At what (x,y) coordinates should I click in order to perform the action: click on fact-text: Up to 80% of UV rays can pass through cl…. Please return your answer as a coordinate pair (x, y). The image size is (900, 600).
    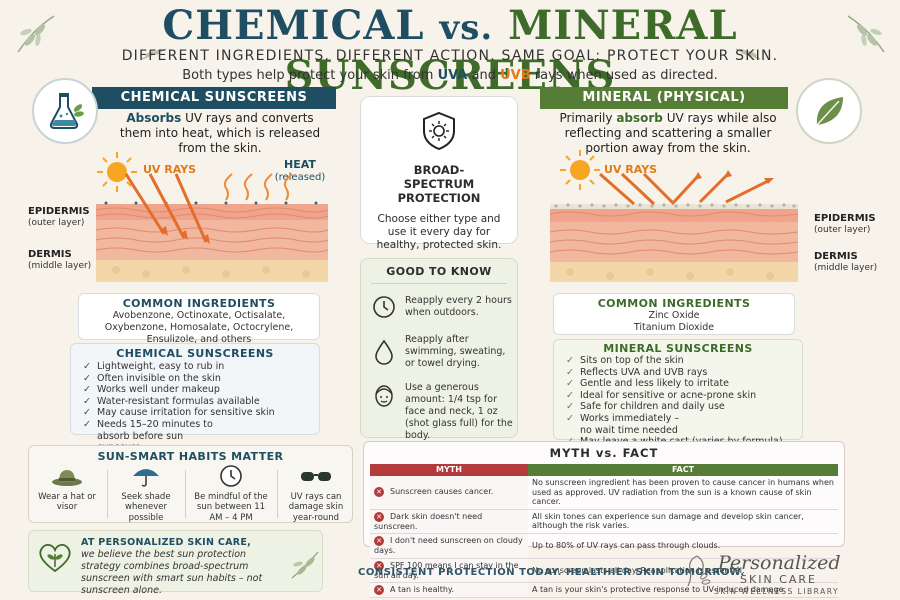
    Looking at the image, I should click on (683, 546).